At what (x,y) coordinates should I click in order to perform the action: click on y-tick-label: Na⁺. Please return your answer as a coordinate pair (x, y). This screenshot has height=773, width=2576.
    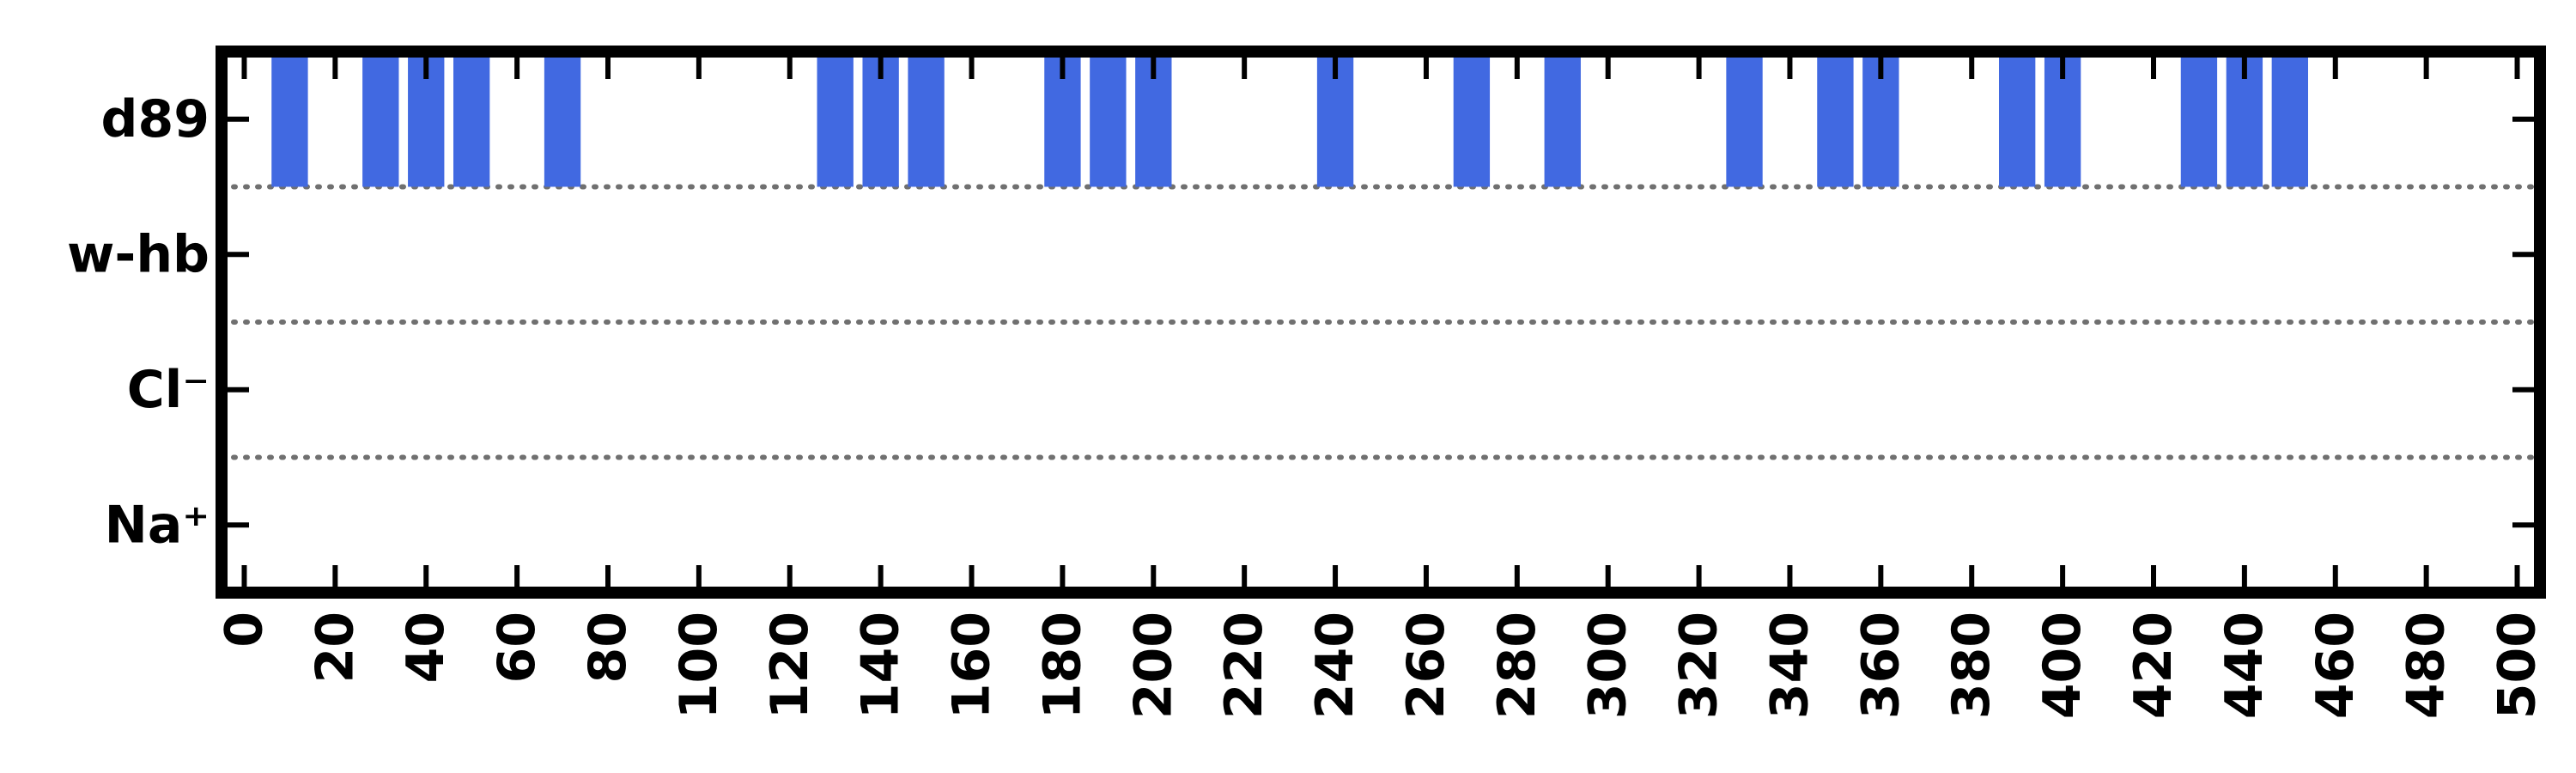
    Looking at the image, I should click on (158, 525).